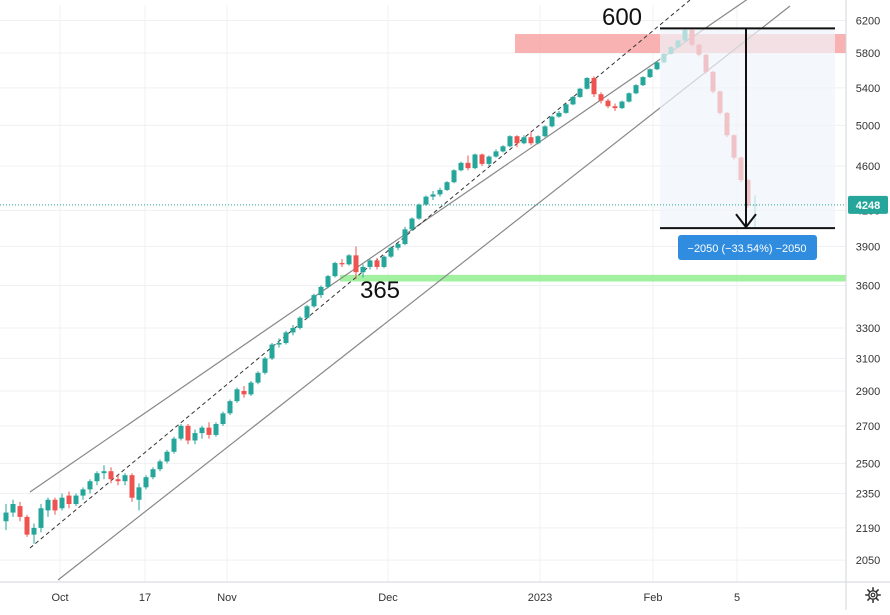  Describe the element at coordinates (868, 126) in the screenshot. I see `y-tick-label: 5000` at that location.